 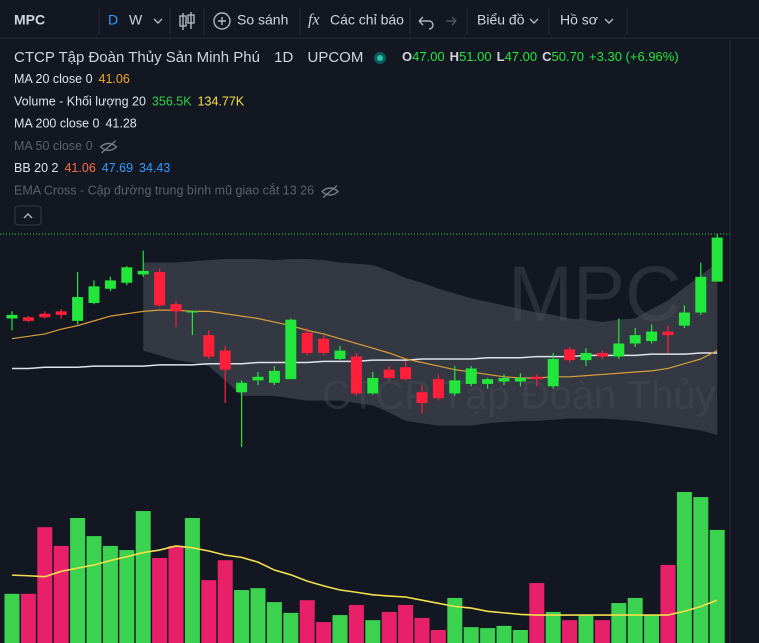 I want to click on study: MA 20 close 0 41.06, so click(x=72, y=79).